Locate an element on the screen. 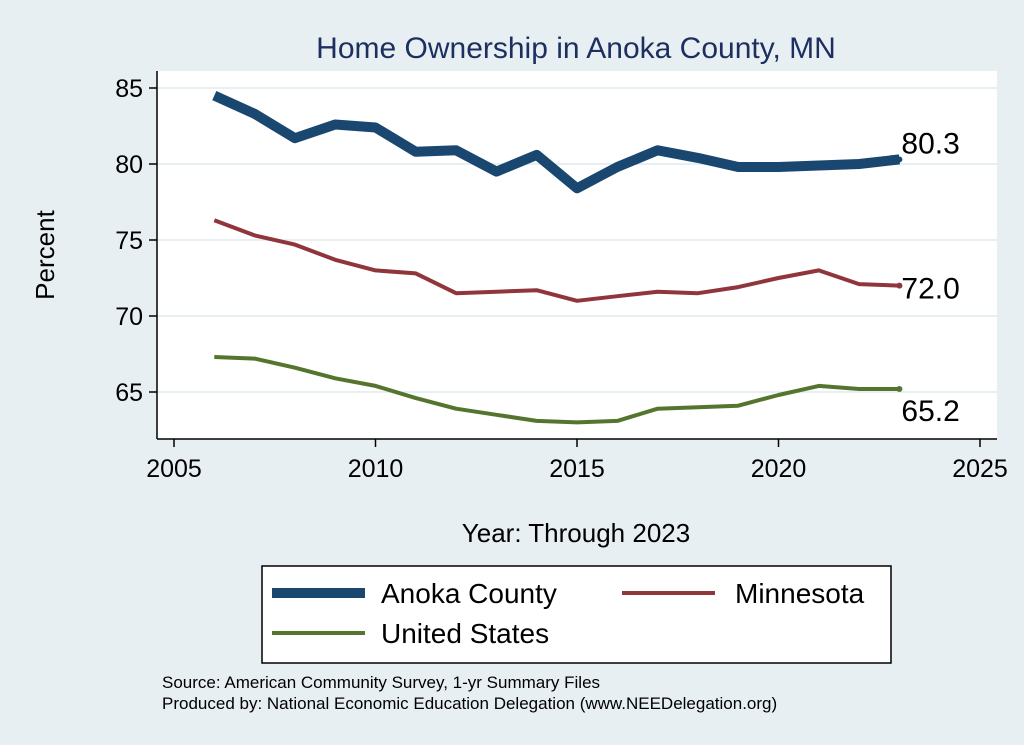  series-line-minnesota is located at coordinates (556, 260).